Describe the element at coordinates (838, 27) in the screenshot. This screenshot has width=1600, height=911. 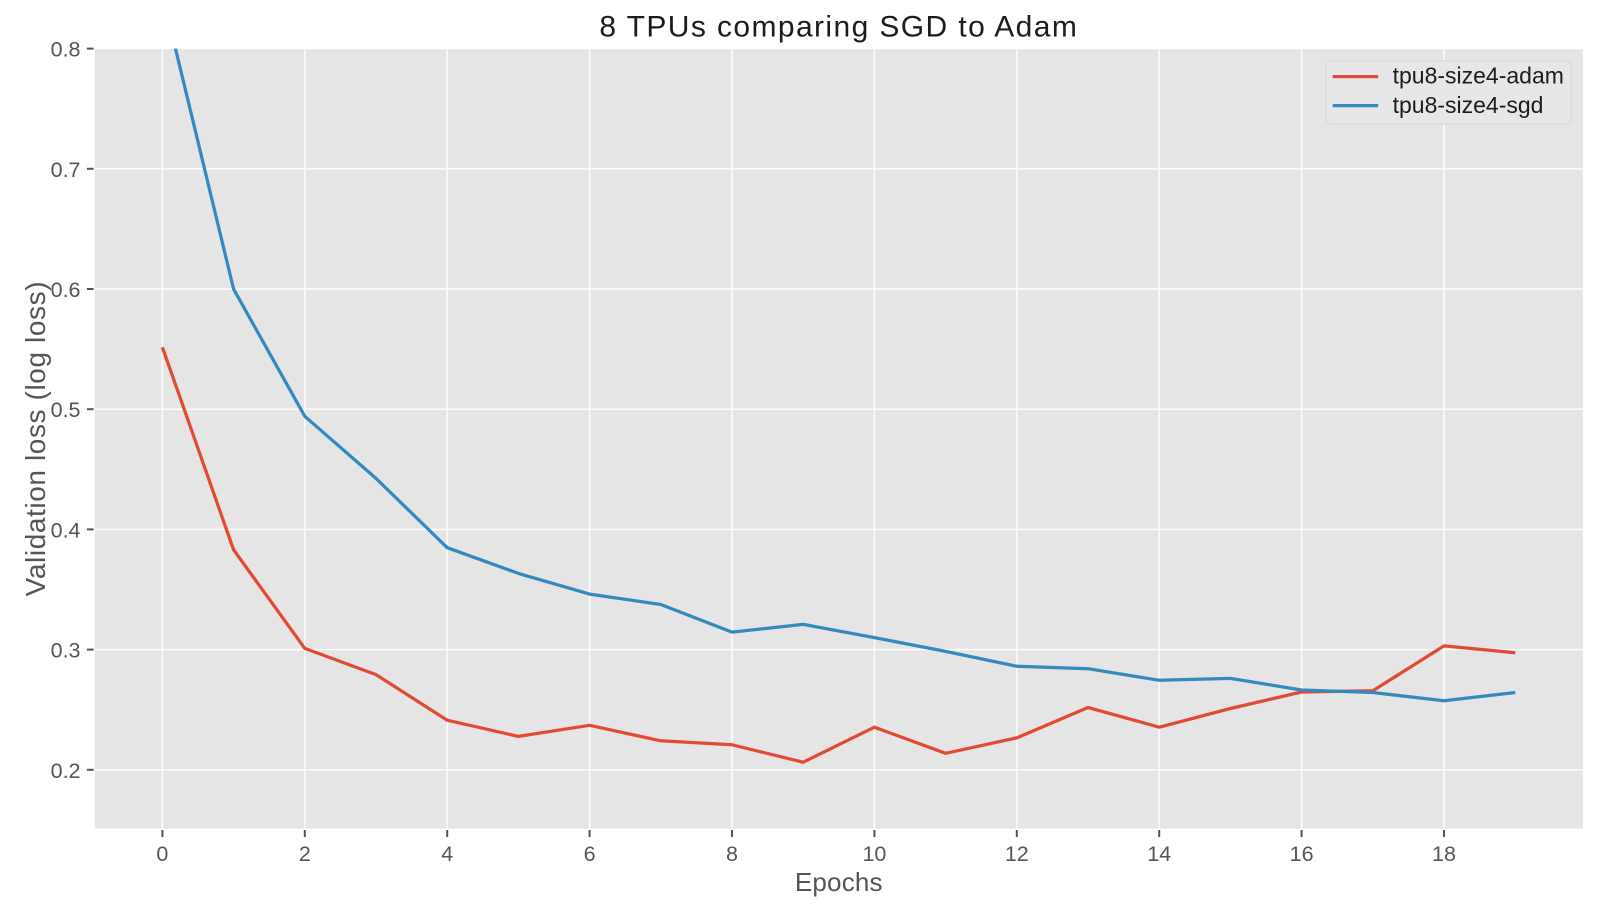
I see `svg-text: 8 TPUs comparing SGD to Adam` at that location.